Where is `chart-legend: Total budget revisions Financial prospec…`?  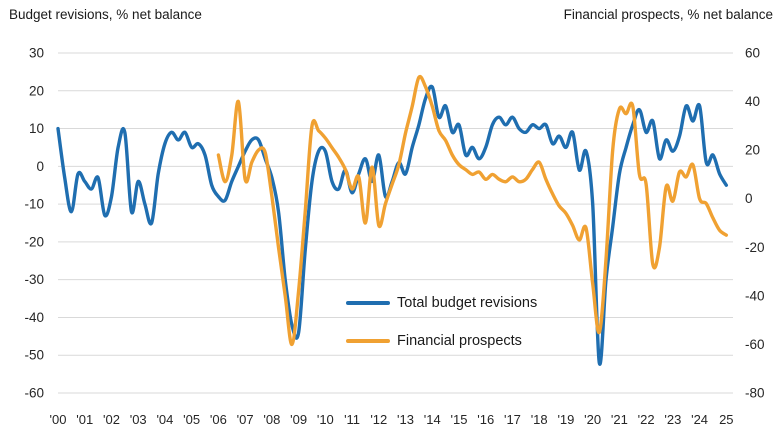 chart-legend: Total budget revisions Financial prospec… is located at coordinates (466, 326).